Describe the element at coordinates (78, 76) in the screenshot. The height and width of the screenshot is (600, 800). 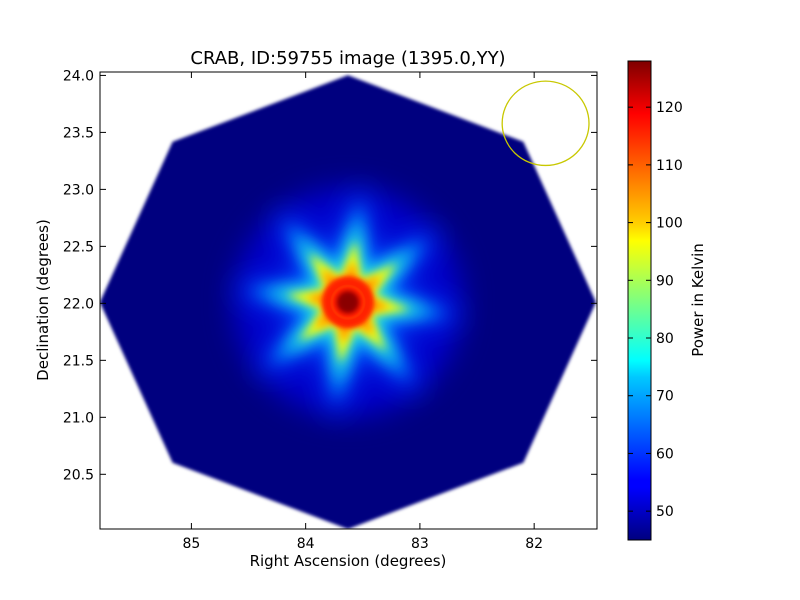
I see `y-tick-label: 24.0` at that location.